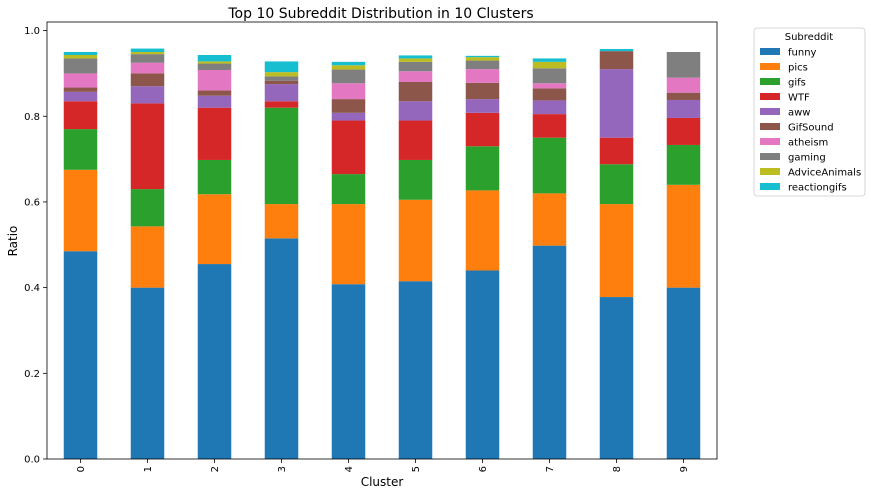  Describe the element at coordinates (215, 469) in the screenshot. I see `x-tick-label: 2` at that location.